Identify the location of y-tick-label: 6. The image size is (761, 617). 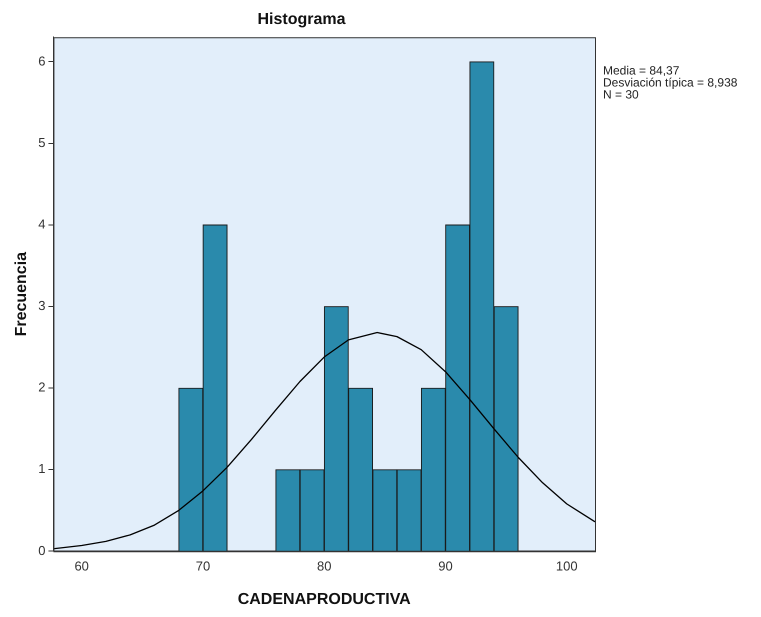
(42, 60).